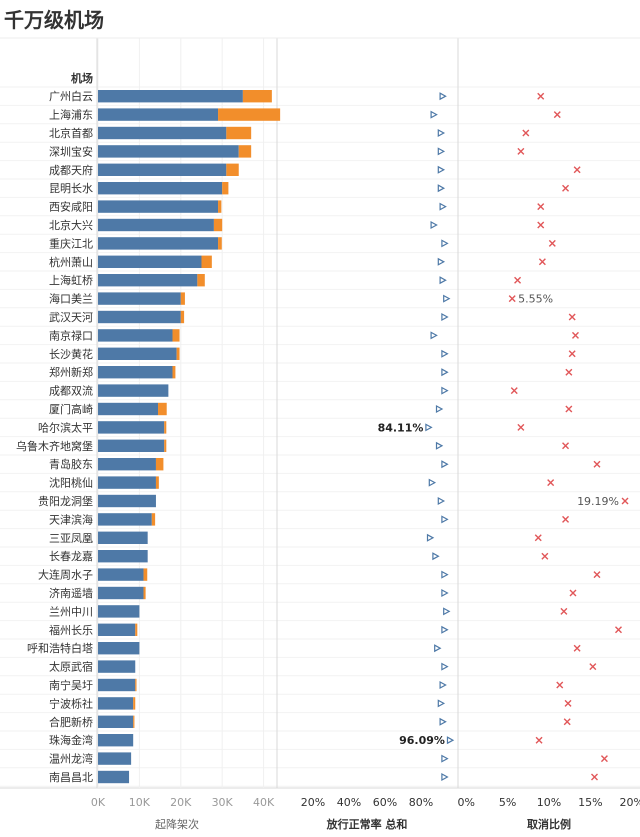 The image size is (640, 837). What do you see at coordinates (421, 802) in the screenshot?
I see `release-tick-label: 80%` at bounding box center [421, 802].